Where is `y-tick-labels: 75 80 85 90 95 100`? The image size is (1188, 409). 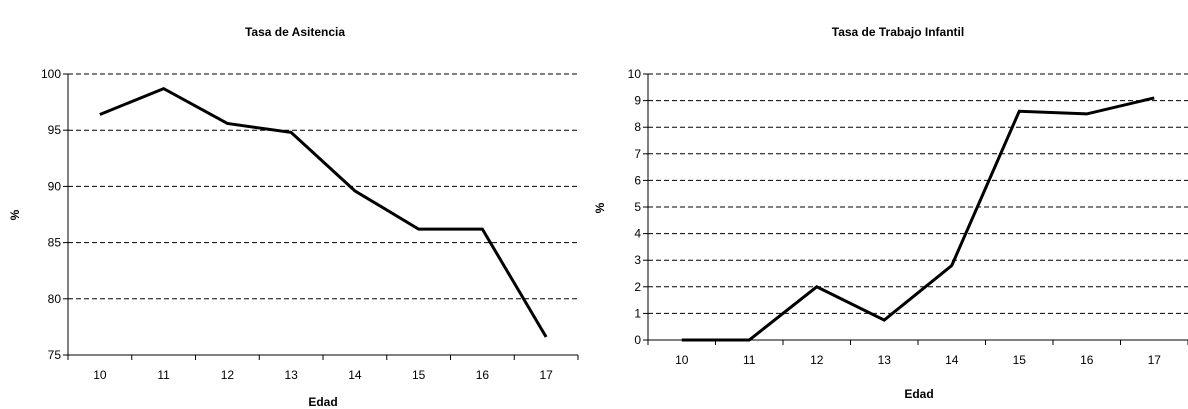 y-tick-labels: 75 80 85 90 95 100 is located at coordinates (51, 214).